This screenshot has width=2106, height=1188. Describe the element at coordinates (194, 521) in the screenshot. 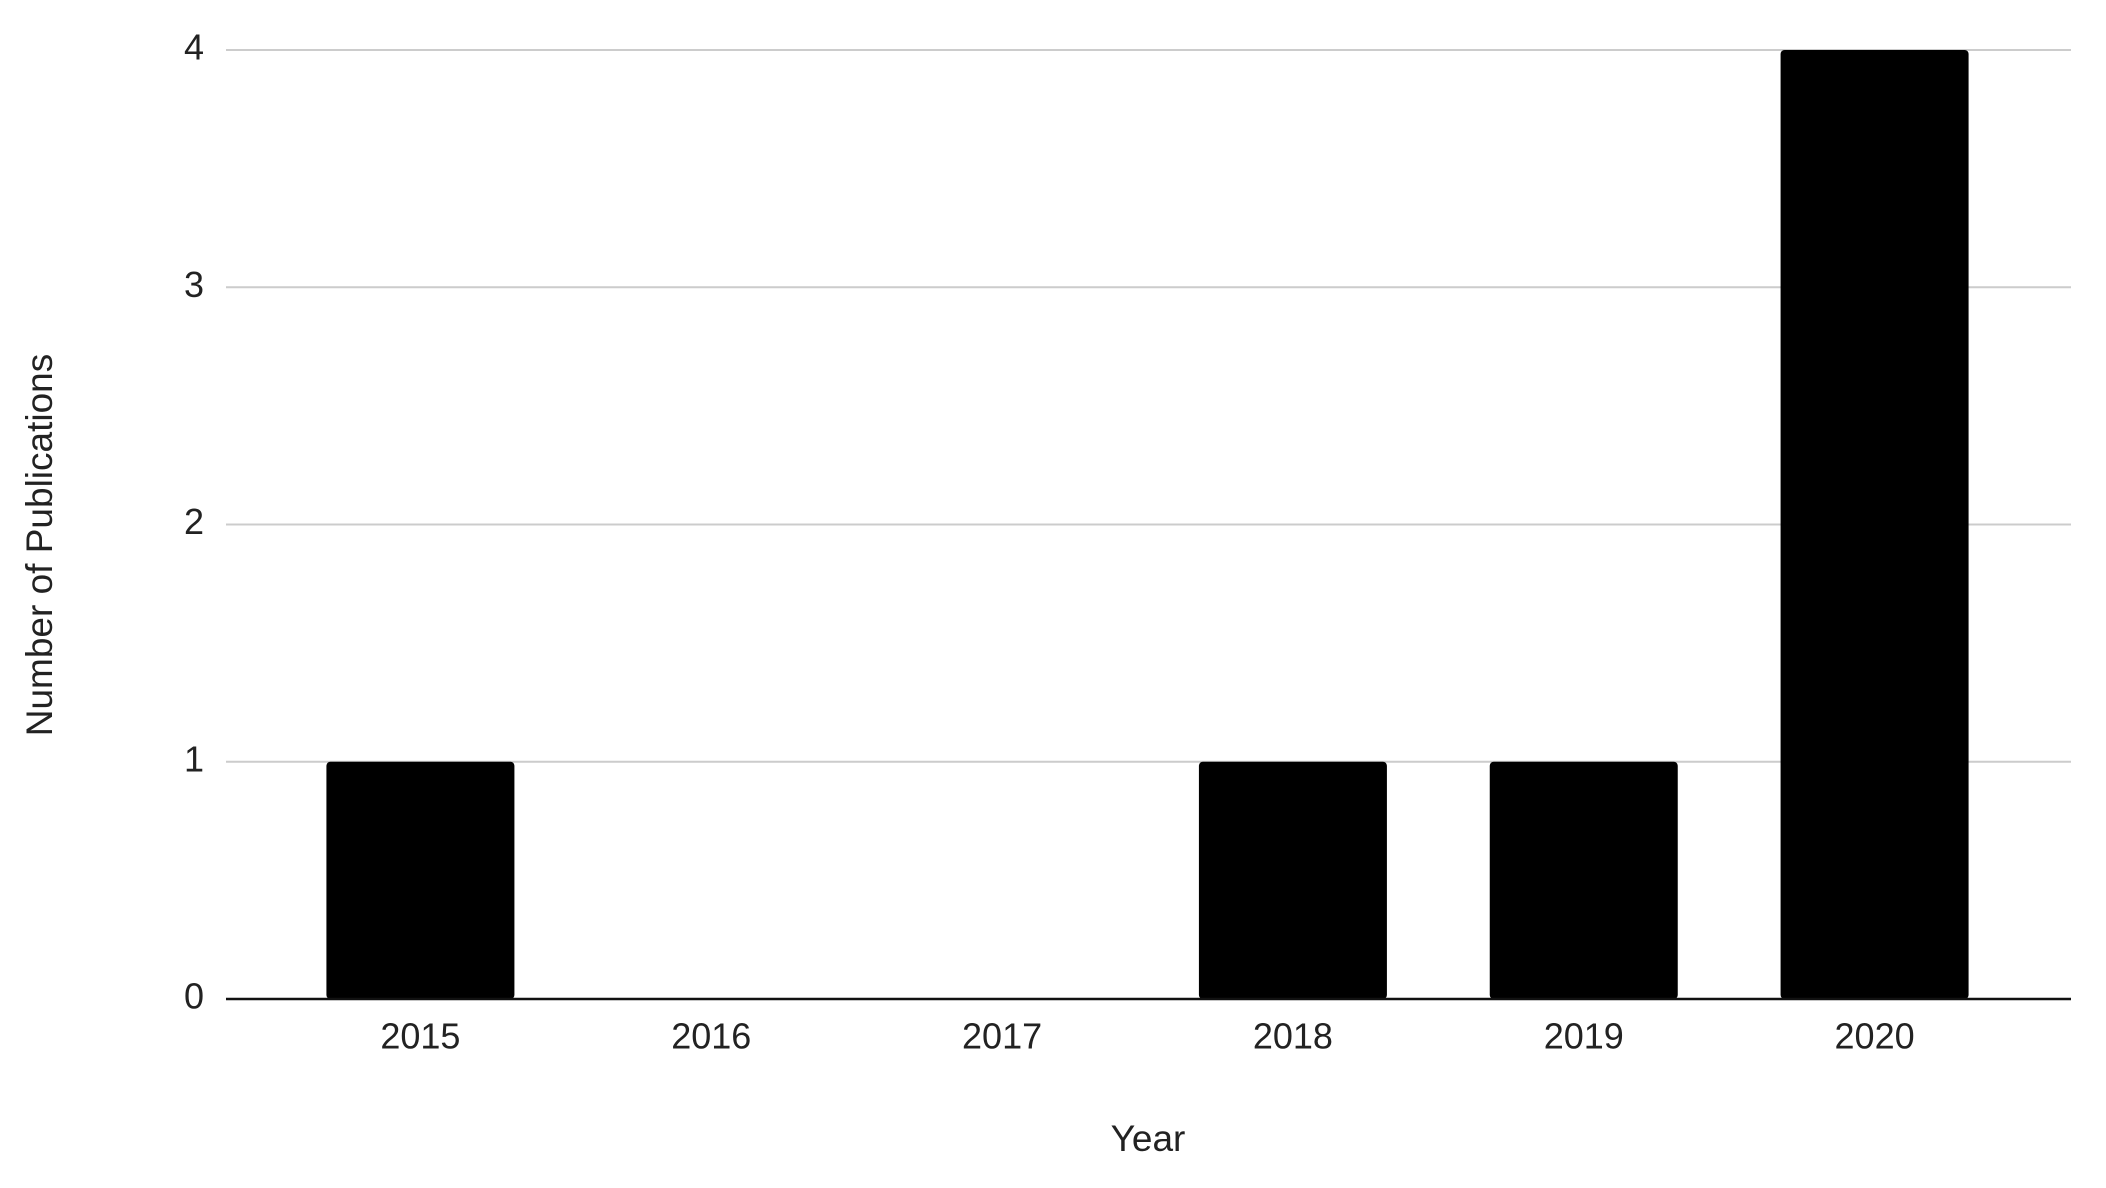

I see `y-tick-label: 2` at that location.